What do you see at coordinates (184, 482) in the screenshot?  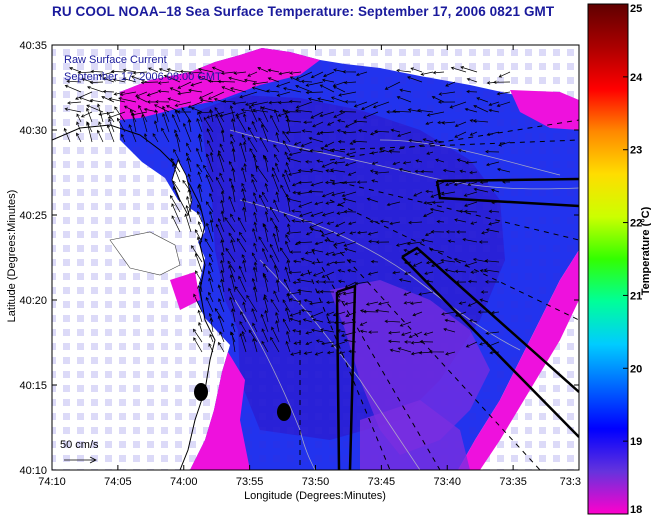 I see `x-tick-label: 74:00` at bounding box center [184, 482].